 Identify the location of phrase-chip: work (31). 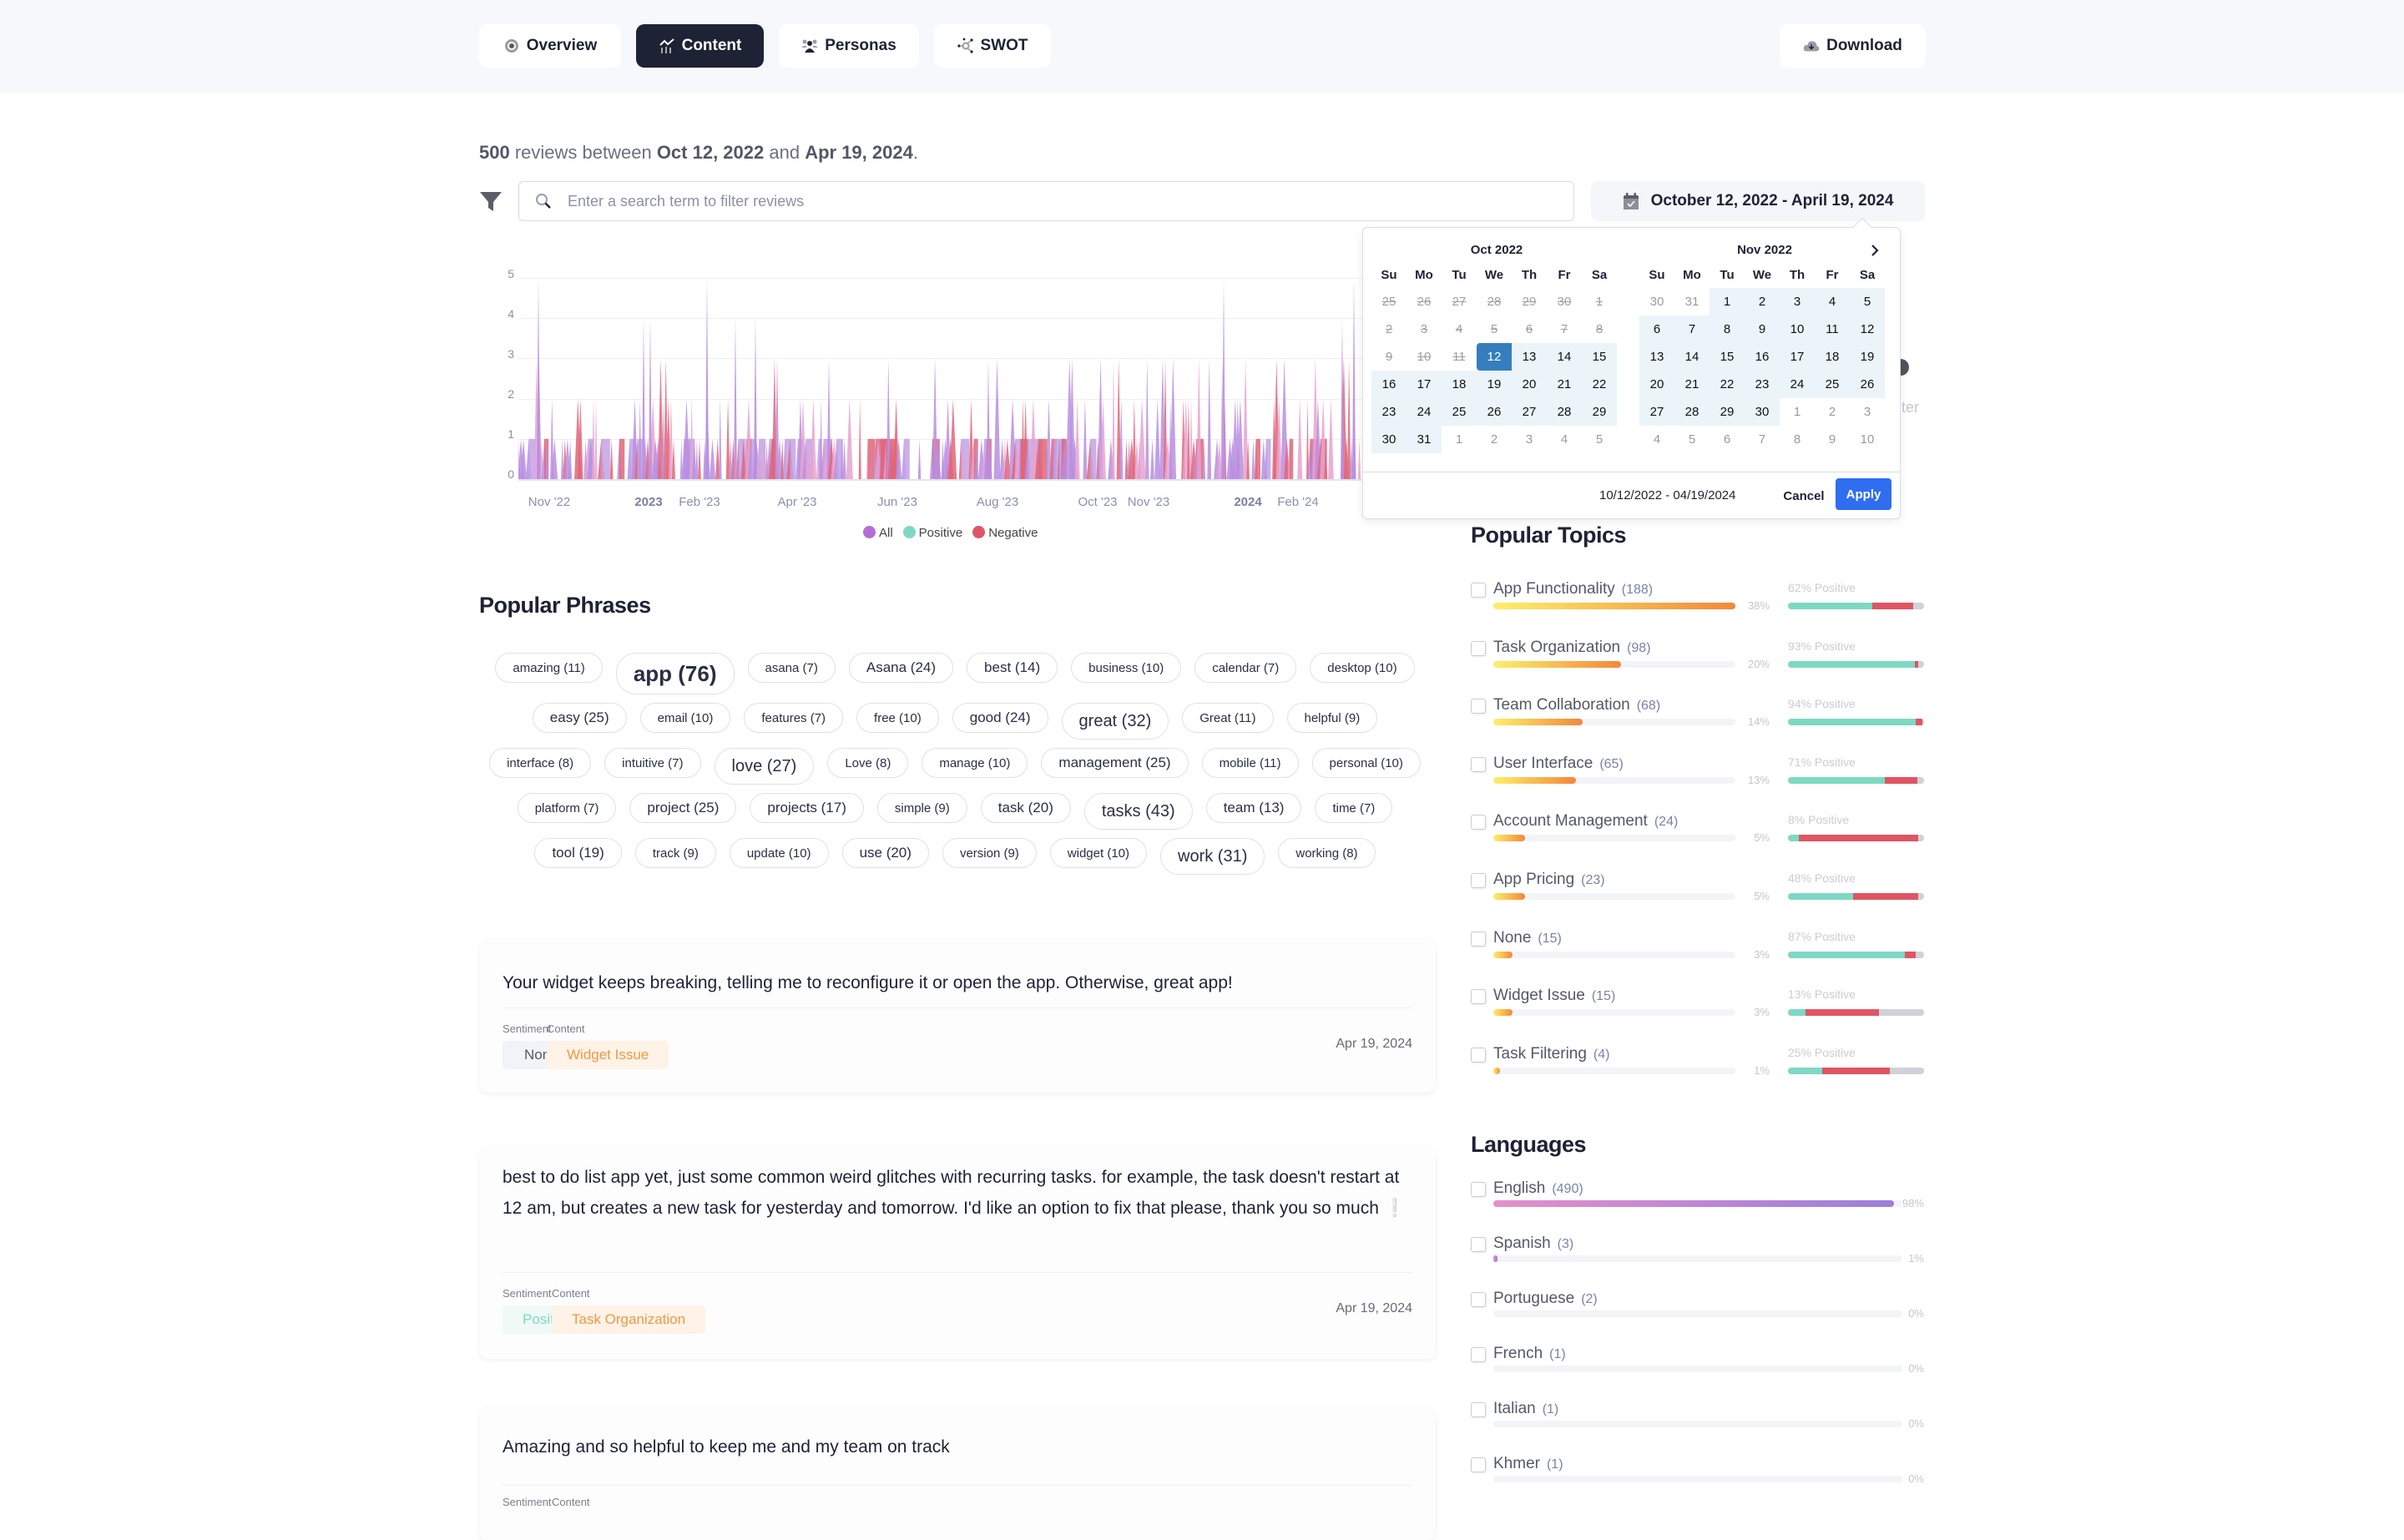
(1213, 857).